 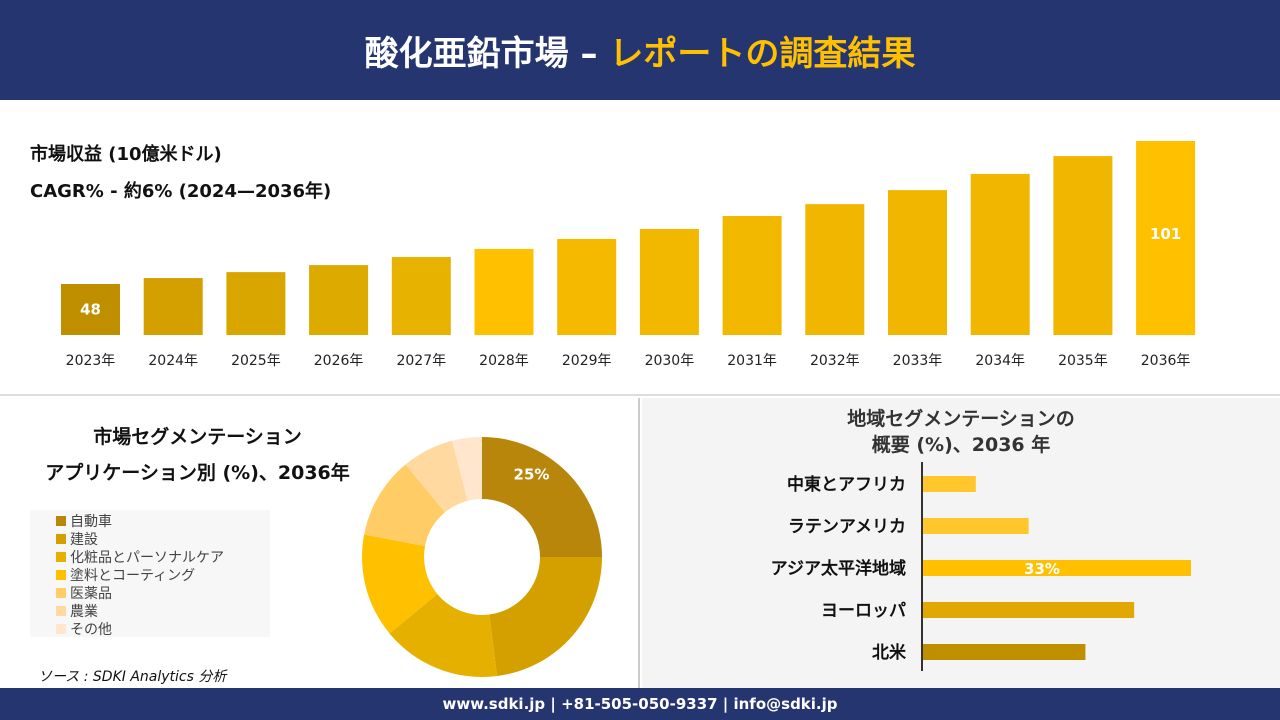 I want to click on donut-slice-塗料とコーティング, so click(x=399, y=584).